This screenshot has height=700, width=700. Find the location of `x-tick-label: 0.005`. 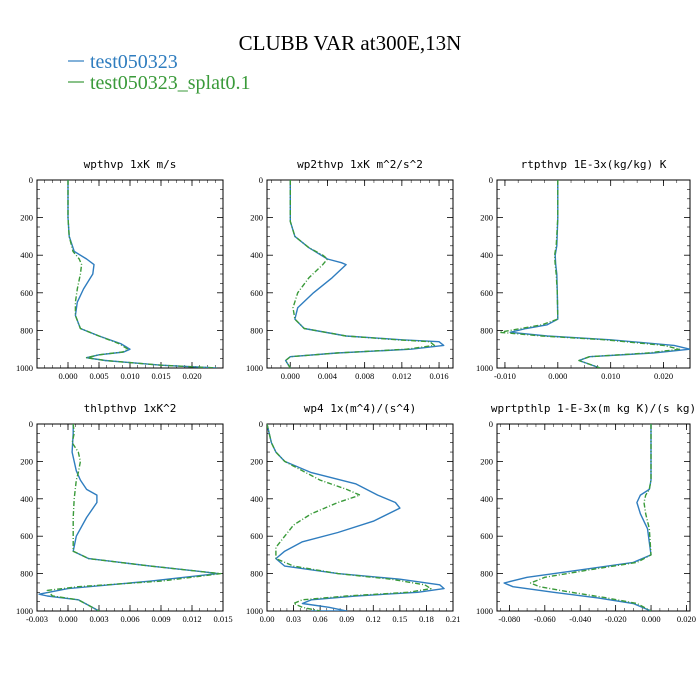

x-tick-label: 0.005 is located at coordinates (98, 376).